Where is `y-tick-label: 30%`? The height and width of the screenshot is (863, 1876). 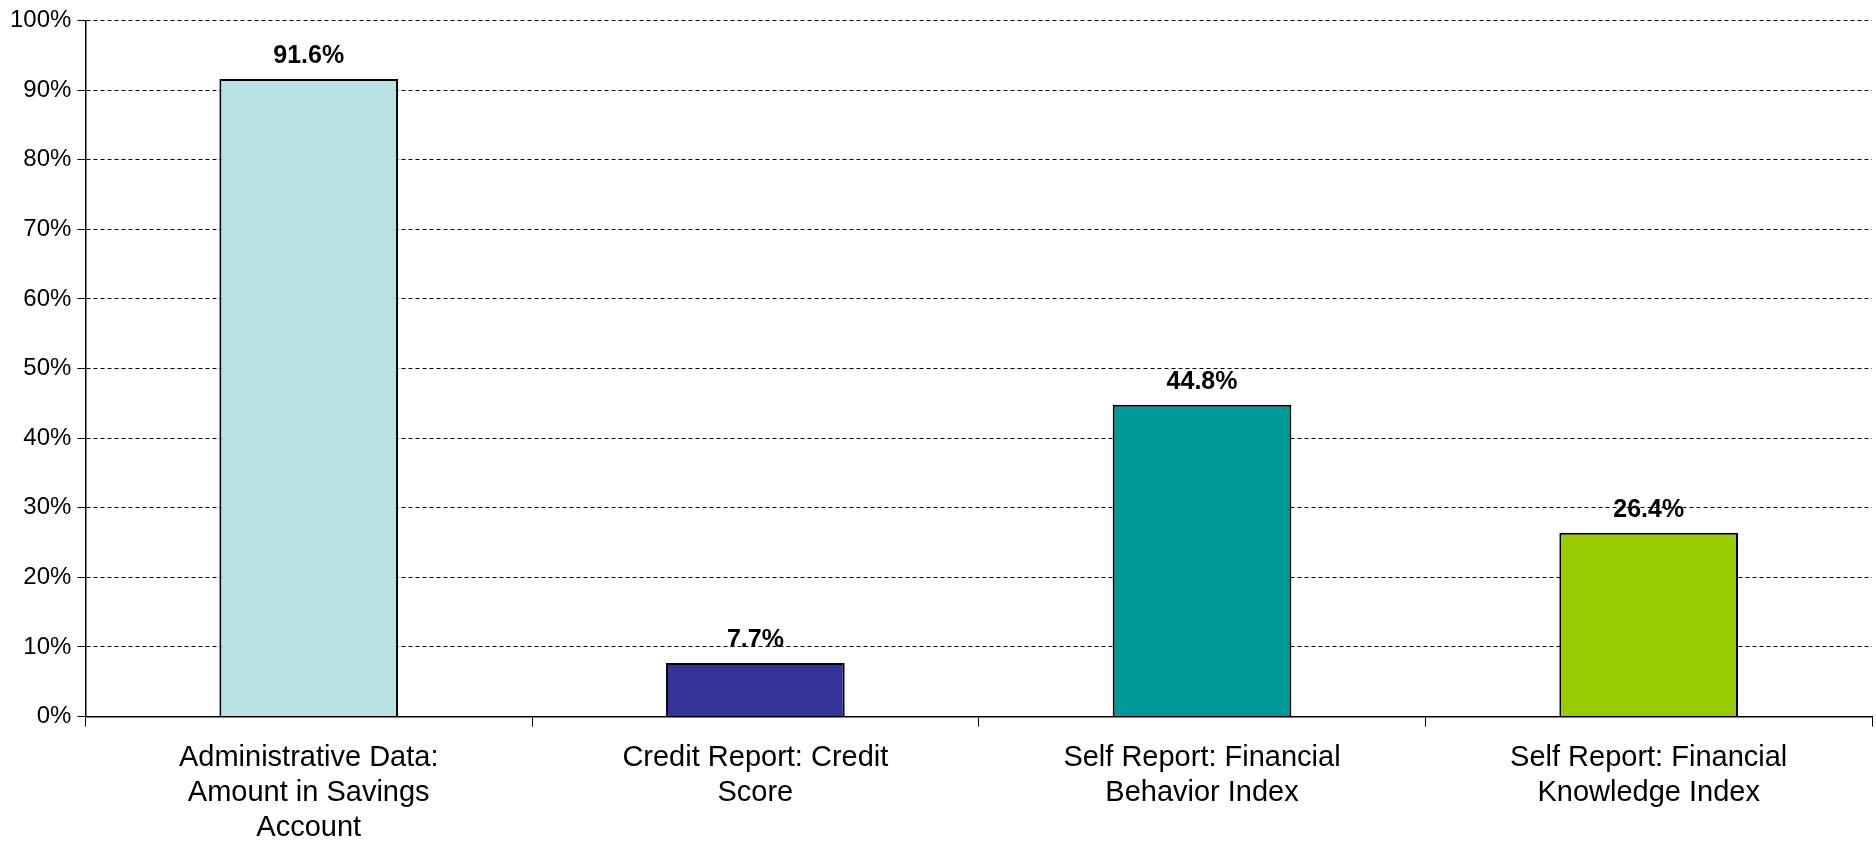 y-tick-label: 30% is located at coordinates (47, 506).